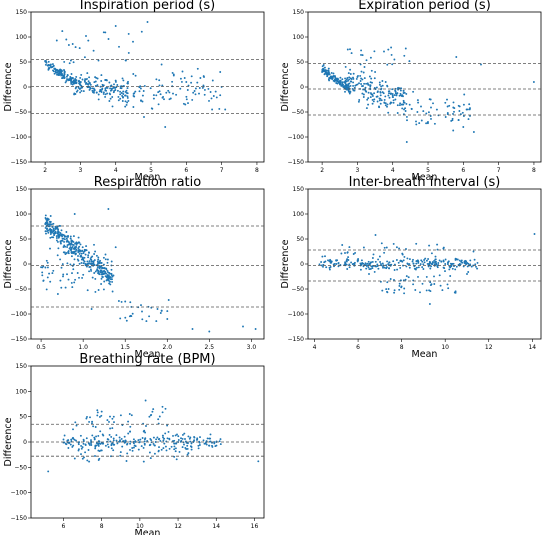  What do you see at coordinates (489, 347) in the screenshot?
I see `x-tick-label: 12` at bounding box center [489, 347].